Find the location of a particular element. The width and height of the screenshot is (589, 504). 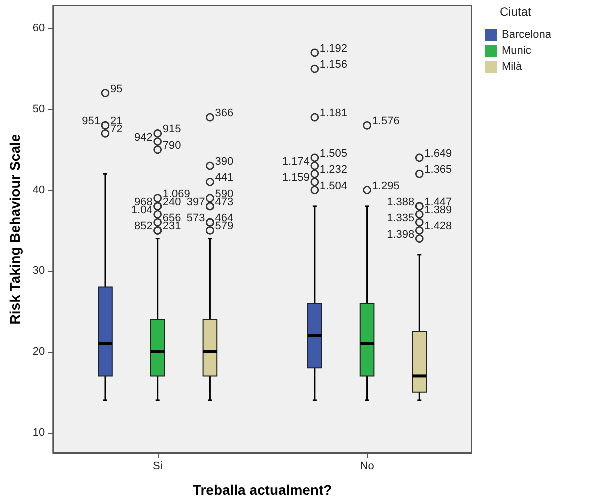

annotation: 1.388 is located at coordinates (401, 202).